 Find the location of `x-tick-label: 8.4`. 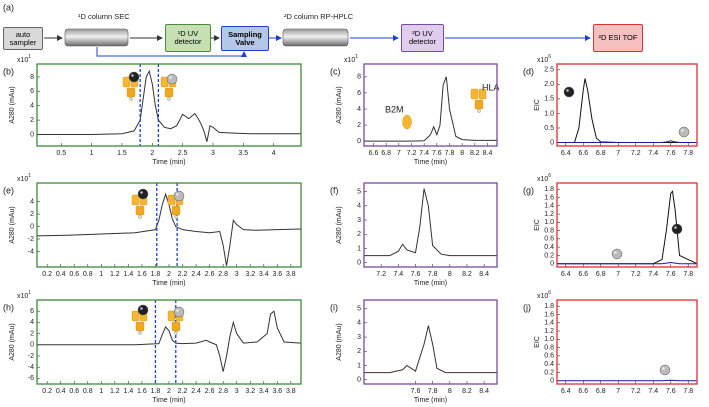

x-tick-label: 8.4 is located at coordinates (484, 274).